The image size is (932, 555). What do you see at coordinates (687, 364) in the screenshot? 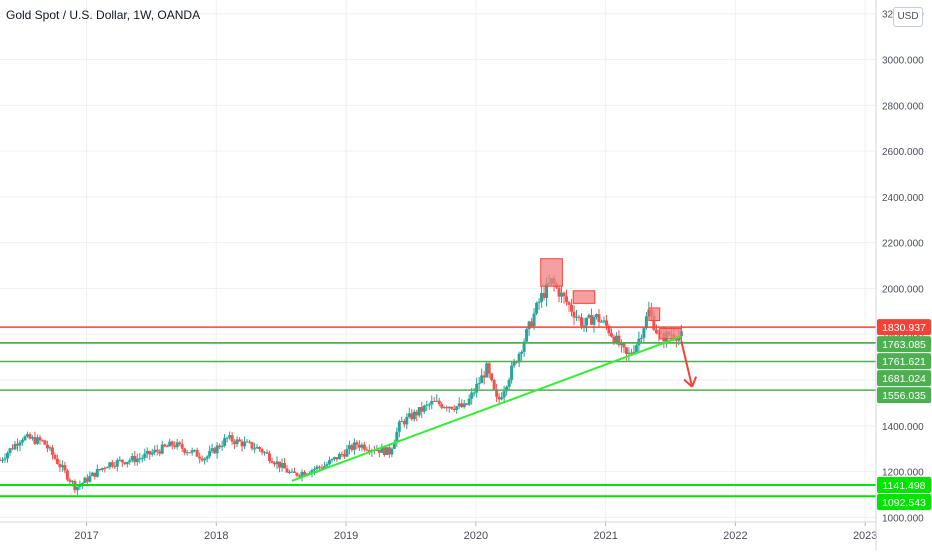
I see `projection-arrow` at bounding box center [687, 364].